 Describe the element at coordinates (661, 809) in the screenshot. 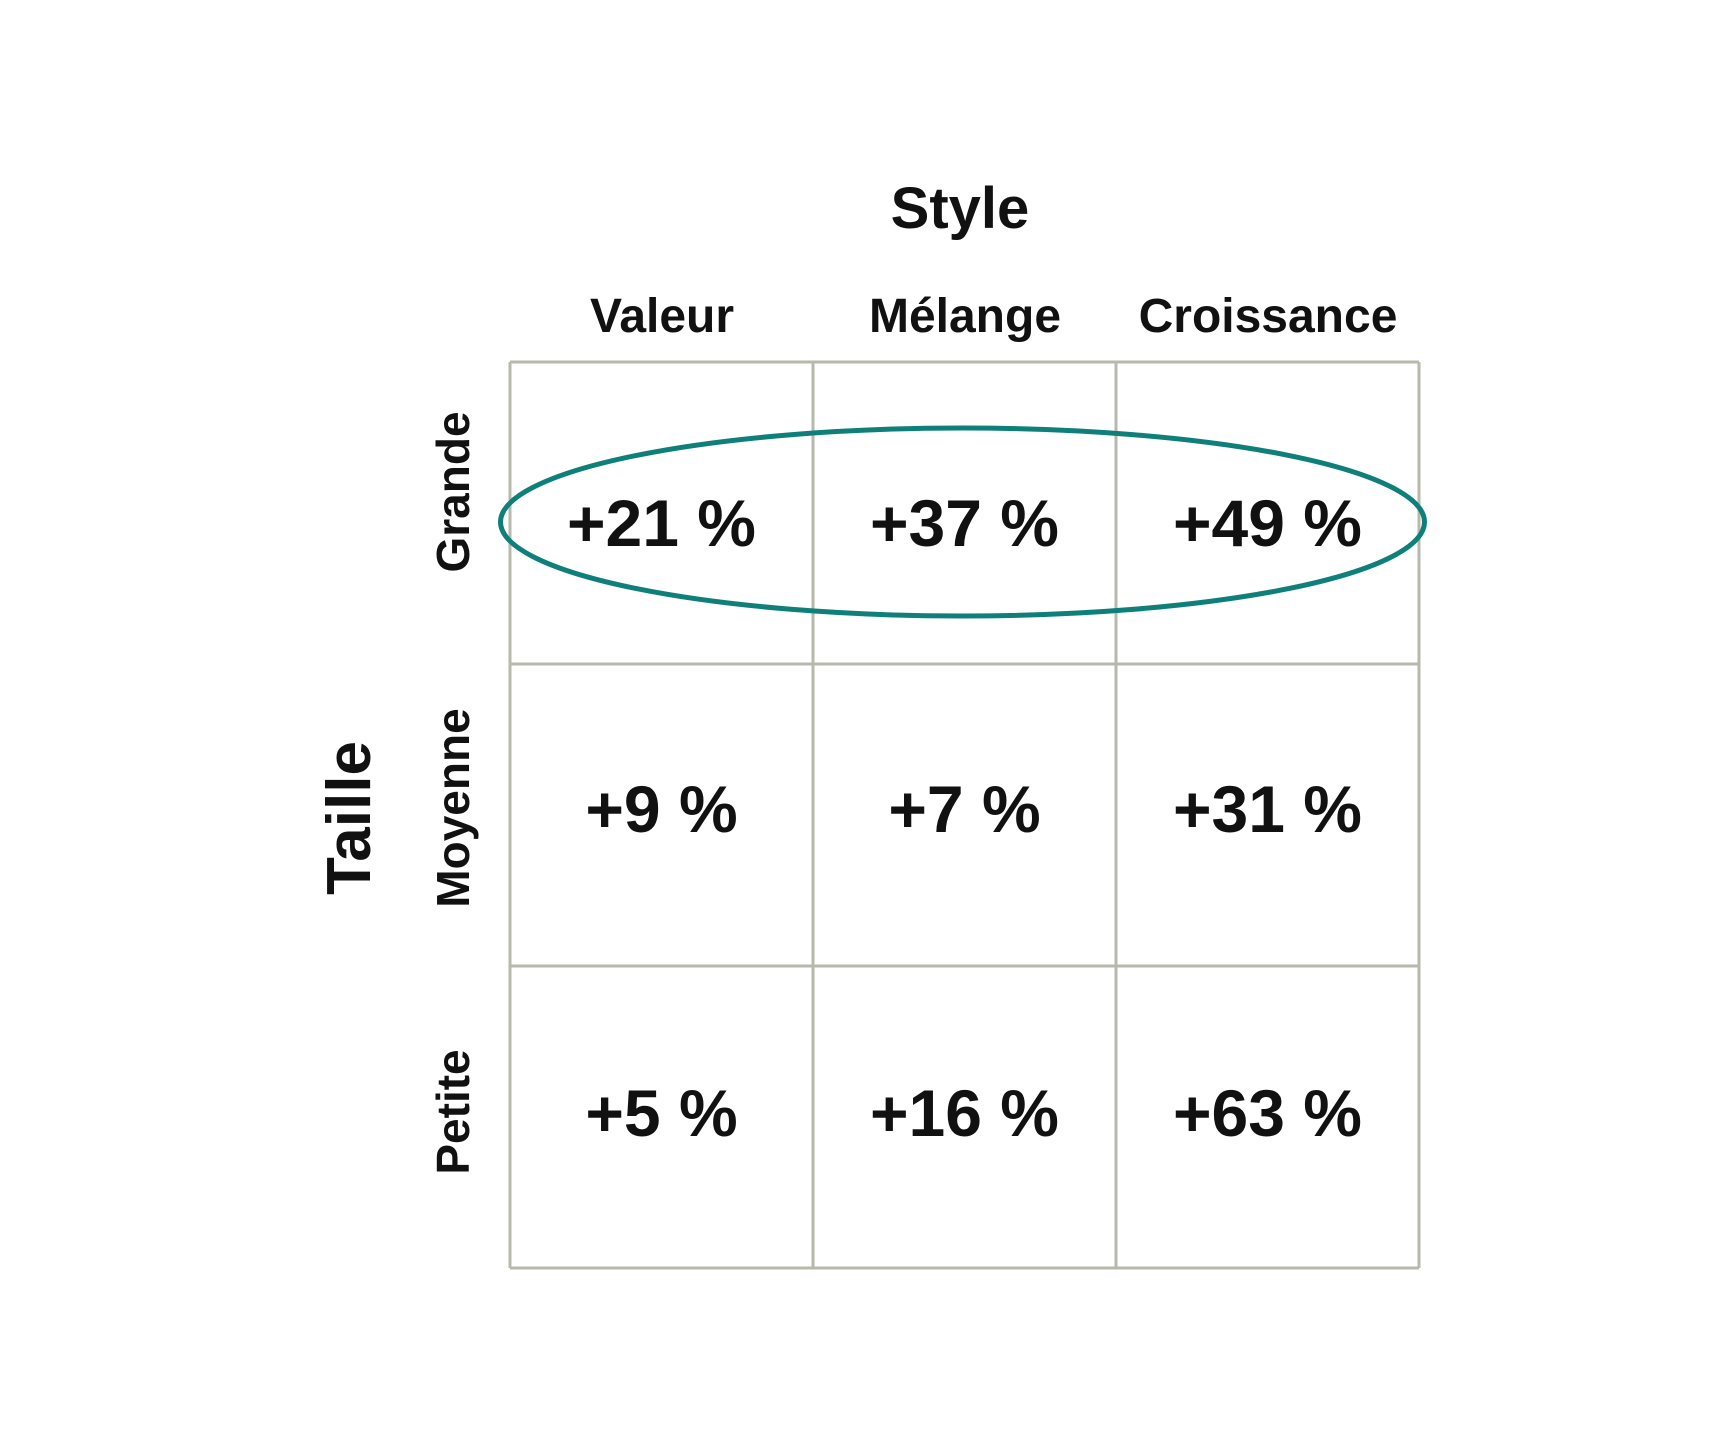

I see `cell-value-1-0: +9 %` at that location.